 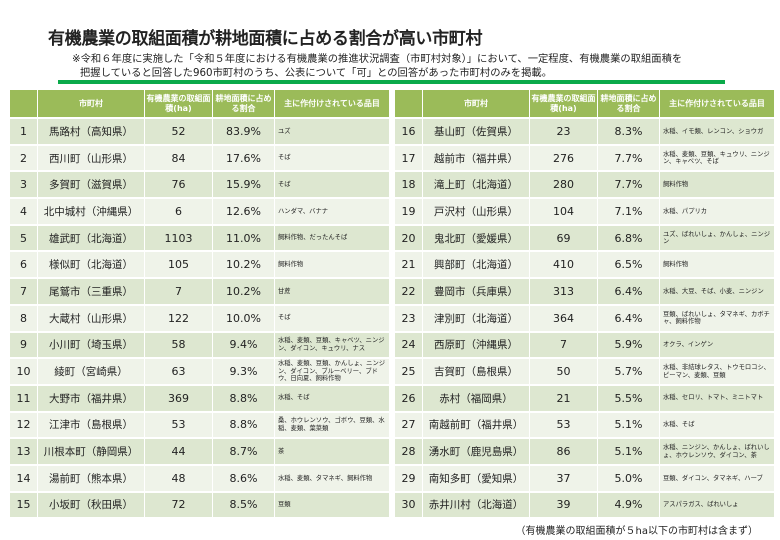 What do you see at coordinates (91, 103) in the screenshot?
I see `header-municipality: 市町村` at bounding box center [91, 103].